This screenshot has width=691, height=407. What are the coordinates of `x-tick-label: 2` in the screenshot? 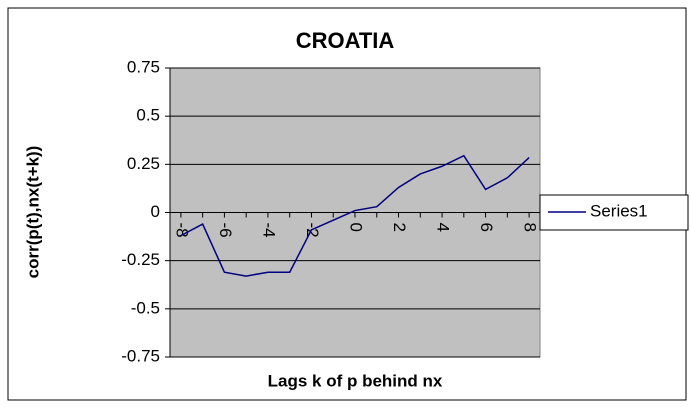 It's located at (399, 227).